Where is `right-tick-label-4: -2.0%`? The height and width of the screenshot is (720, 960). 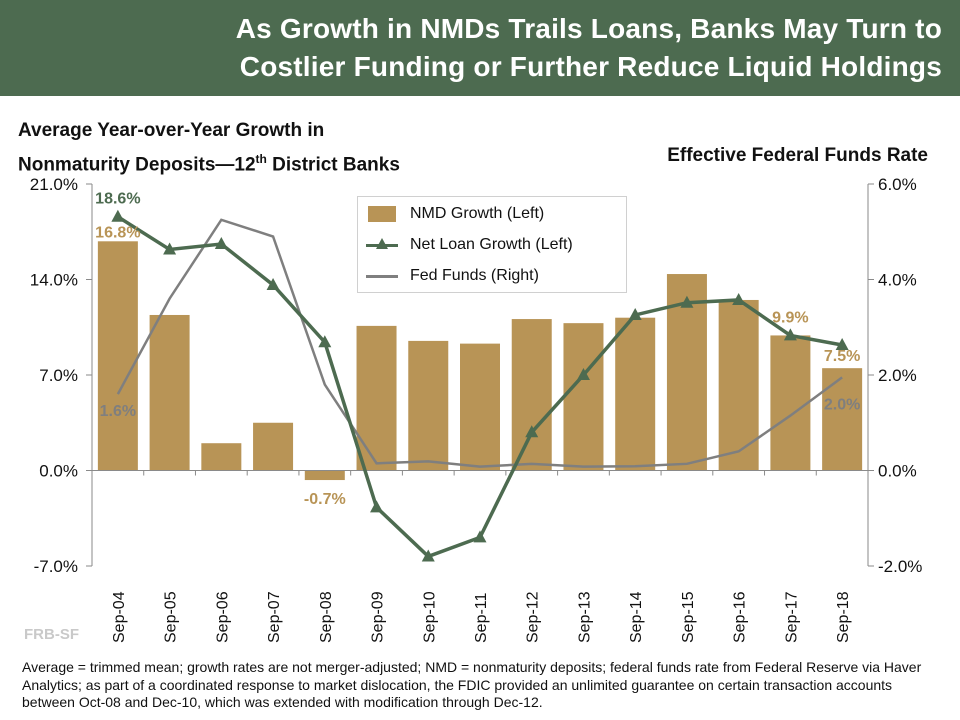
right-tick-label-4: -2.0% is located at coordinates (900, 566).